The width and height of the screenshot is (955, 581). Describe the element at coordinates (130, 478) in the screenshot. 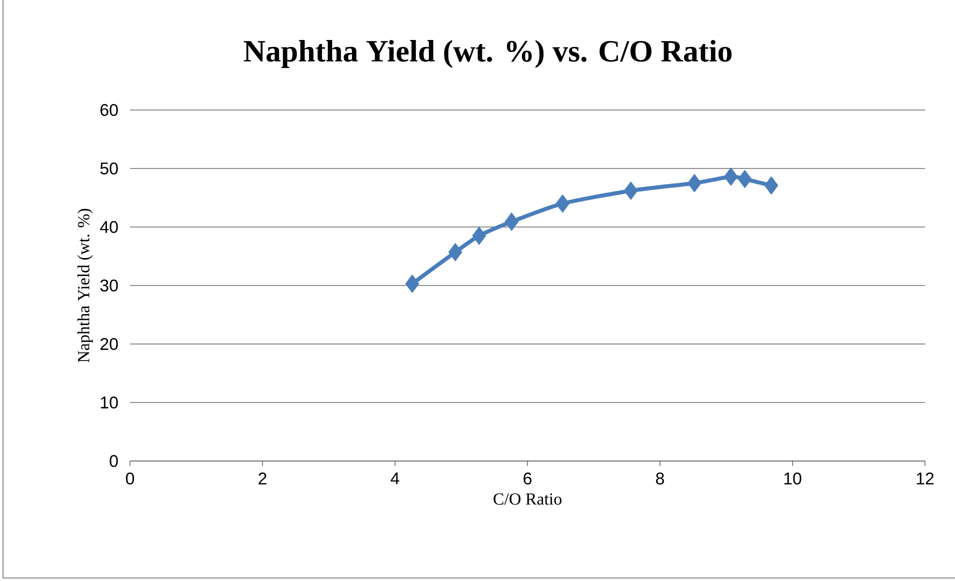

I see `x-tick-label: 0` at that location.